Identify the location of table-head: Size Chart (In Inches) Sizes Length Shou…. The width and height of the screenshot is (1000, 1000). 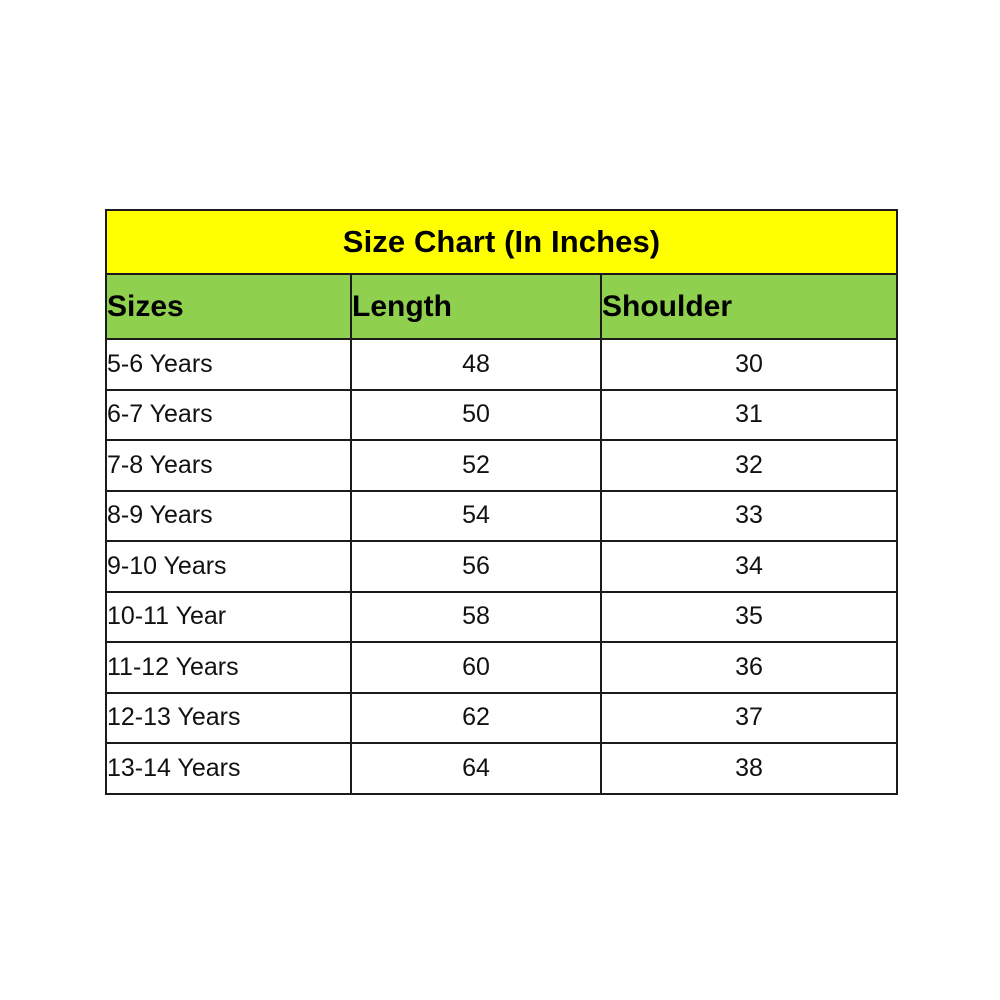
(501, 274).